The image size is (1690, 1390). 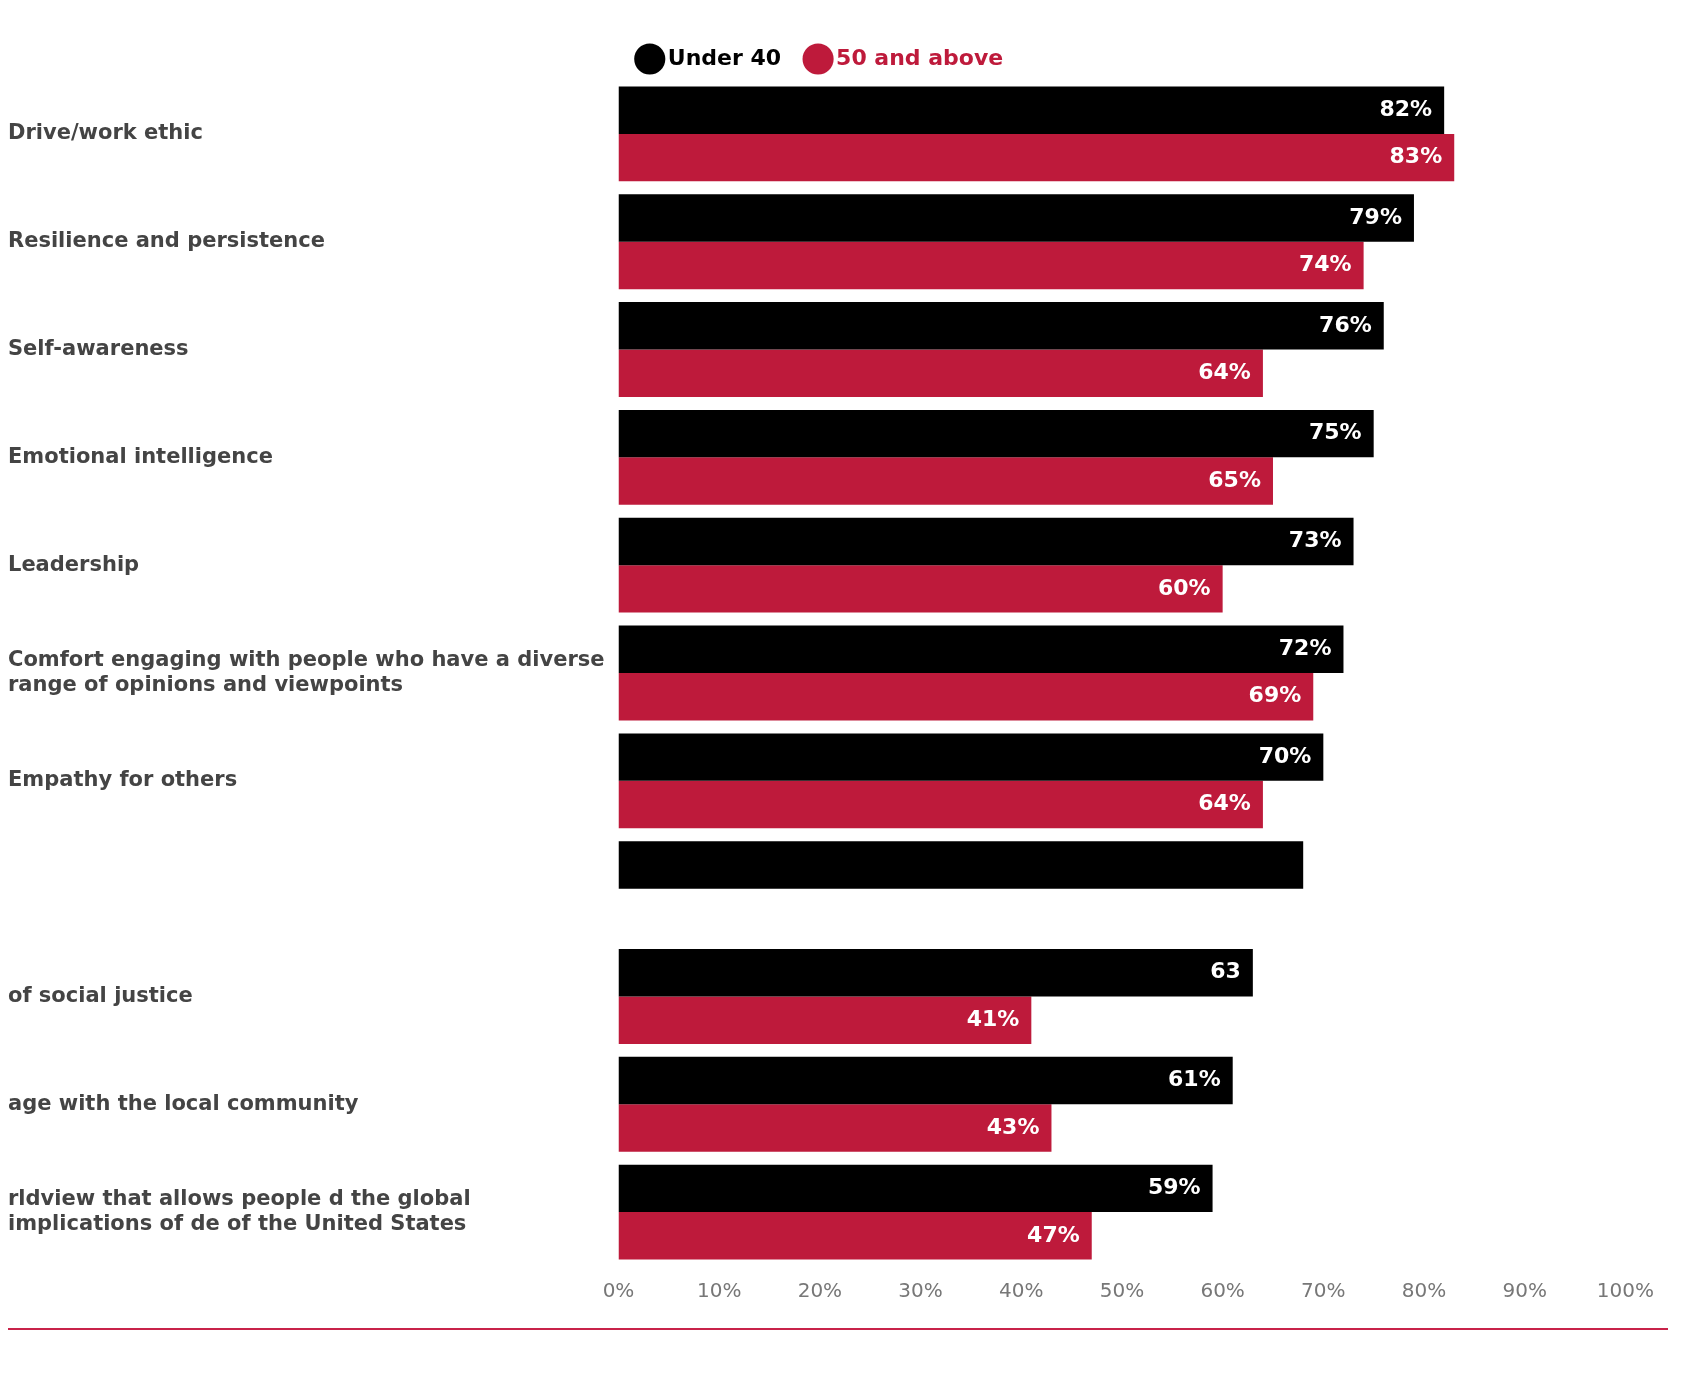 I want to click on x-tick-label: 0%, so click(x=618, y=1290).